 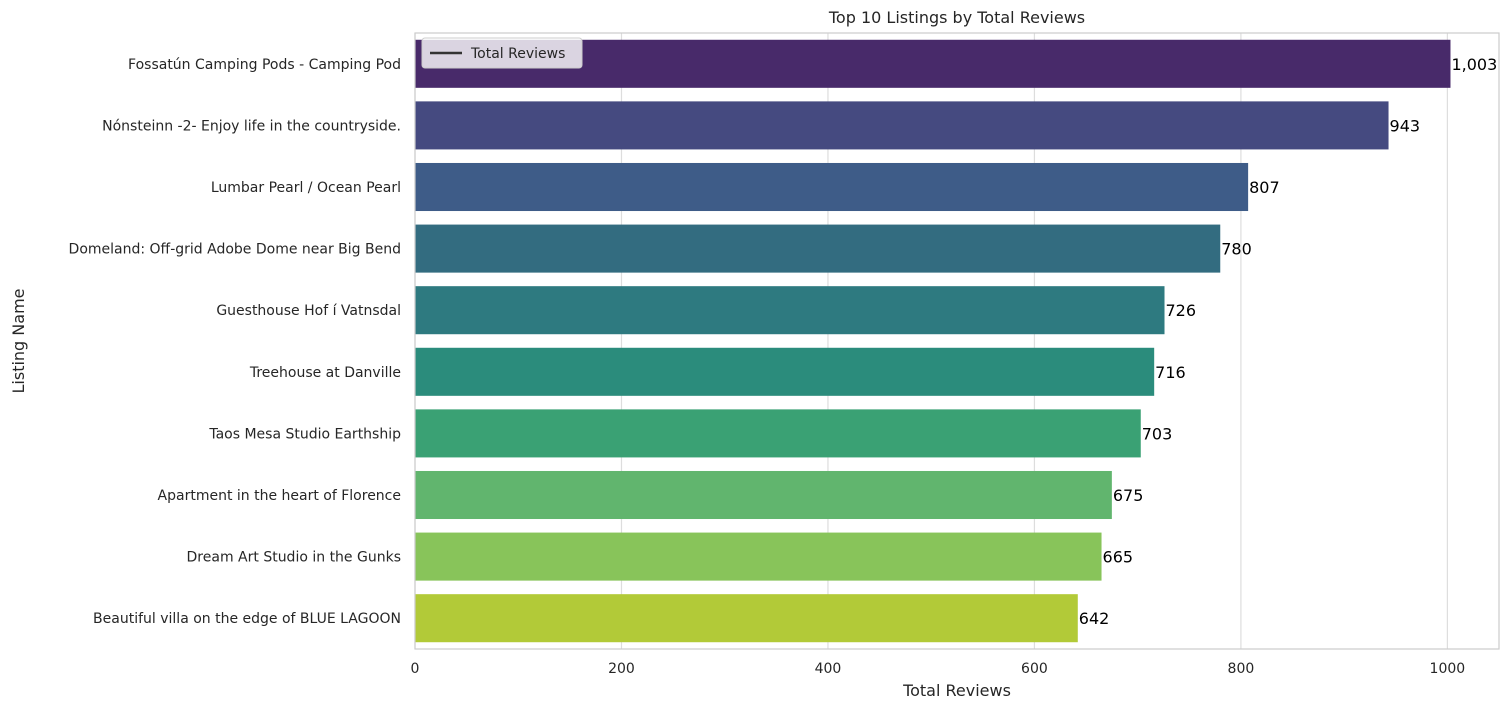 What do you see at coordinates (1405, 125) in the screenshot?
I see `bar-value-label: 943` at bounding box center [1405, 125].